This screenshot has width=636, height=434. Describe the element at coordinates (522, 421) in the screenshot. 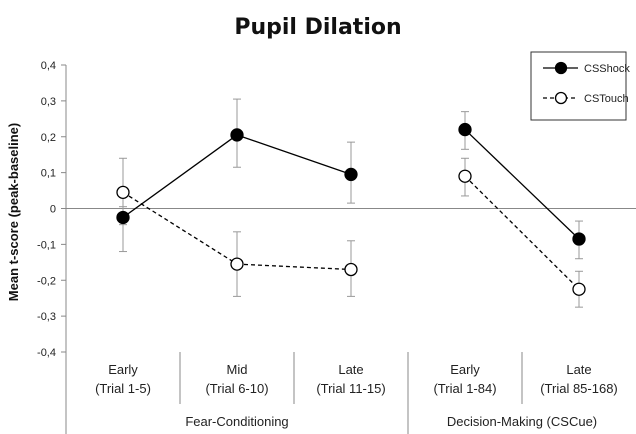

I see `group-label: Decision-Making (CSCue)` at that location.